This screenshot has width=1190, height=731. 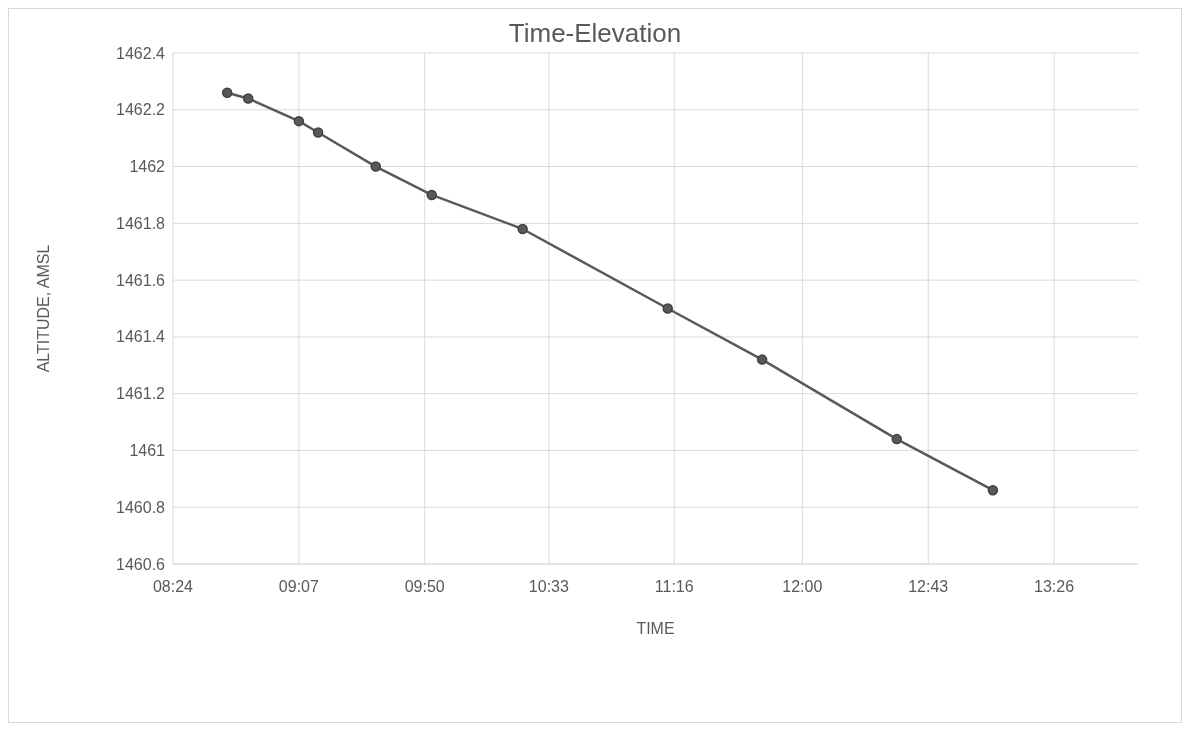 I want to click on y-tick-label: 1461.2, so click(x=141, y=394).